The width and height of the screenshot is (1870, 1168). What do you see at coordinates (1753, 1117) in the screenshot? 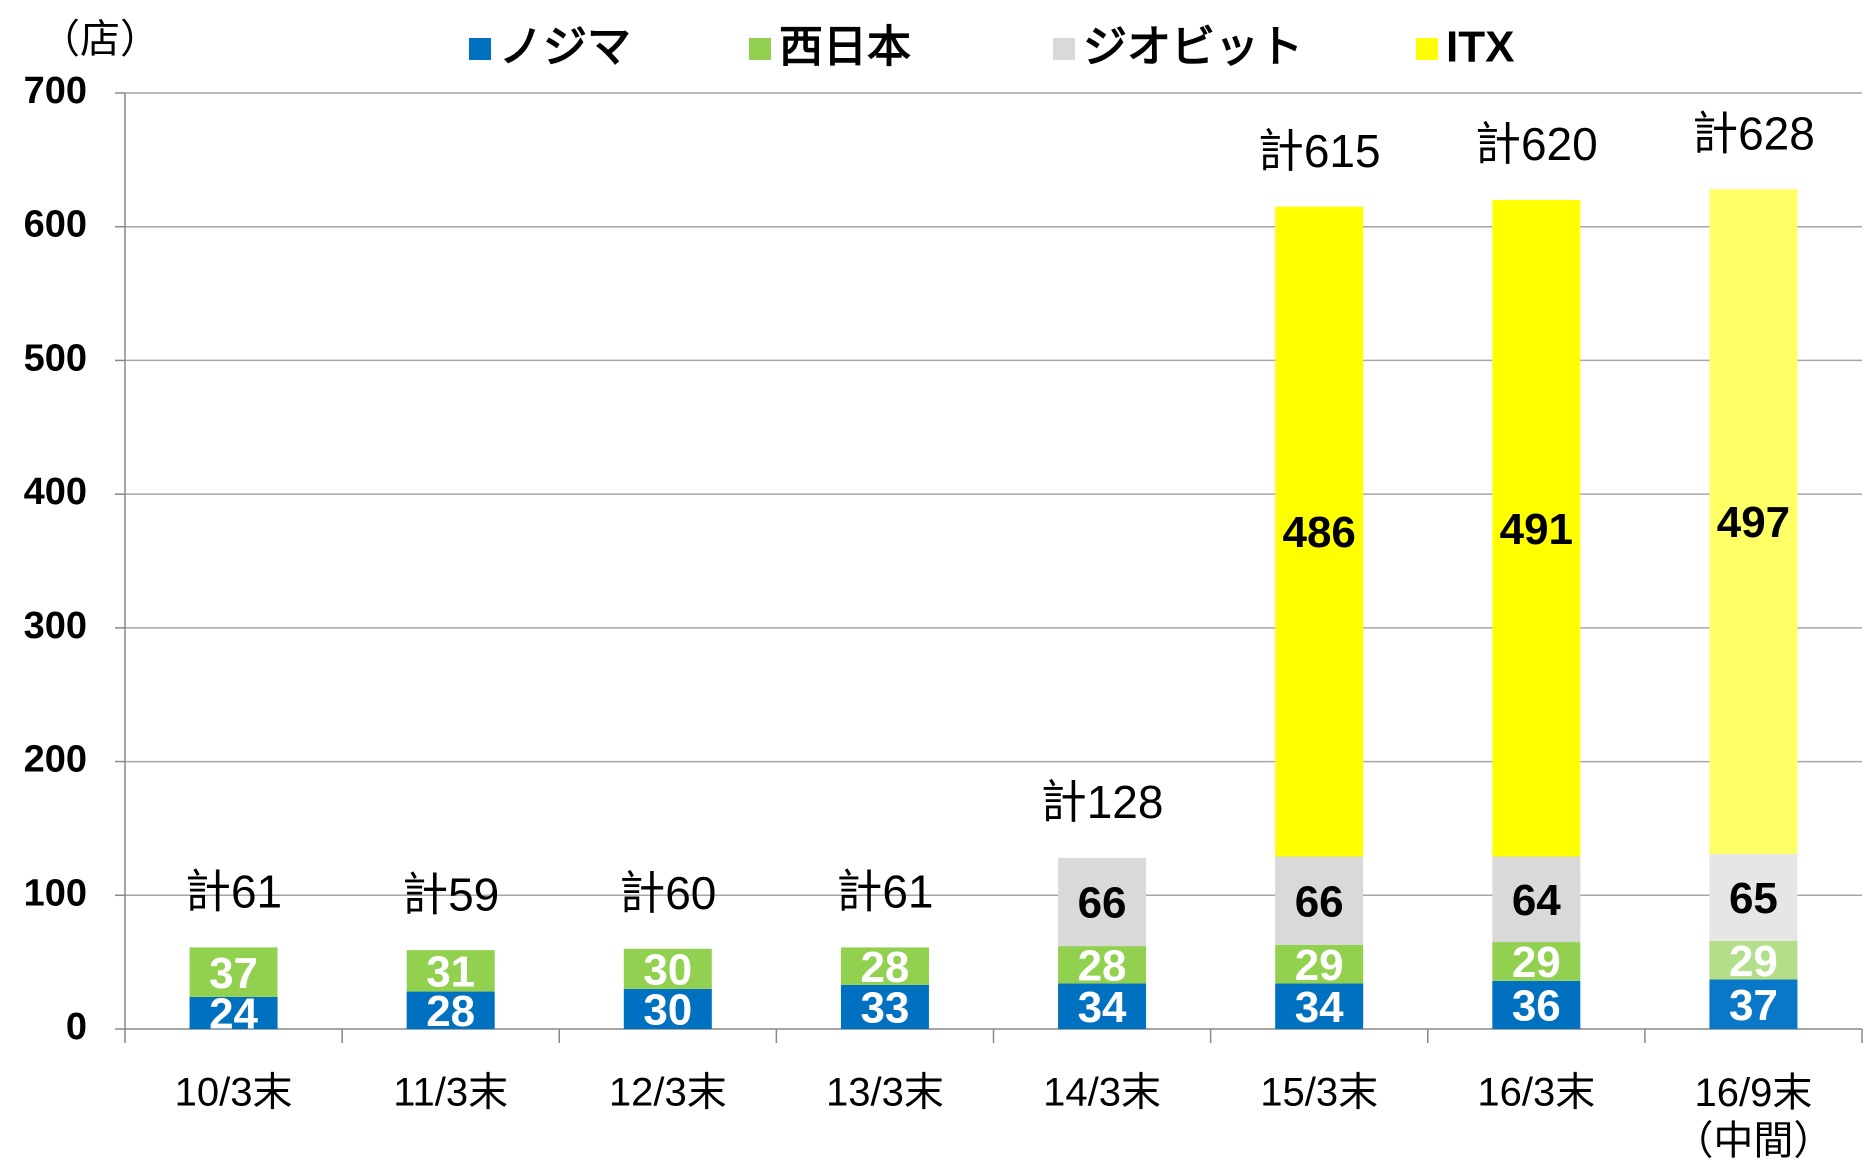
I see `x-tick-label: 16/9末（中間）` at bounding box center [1753, 1117].